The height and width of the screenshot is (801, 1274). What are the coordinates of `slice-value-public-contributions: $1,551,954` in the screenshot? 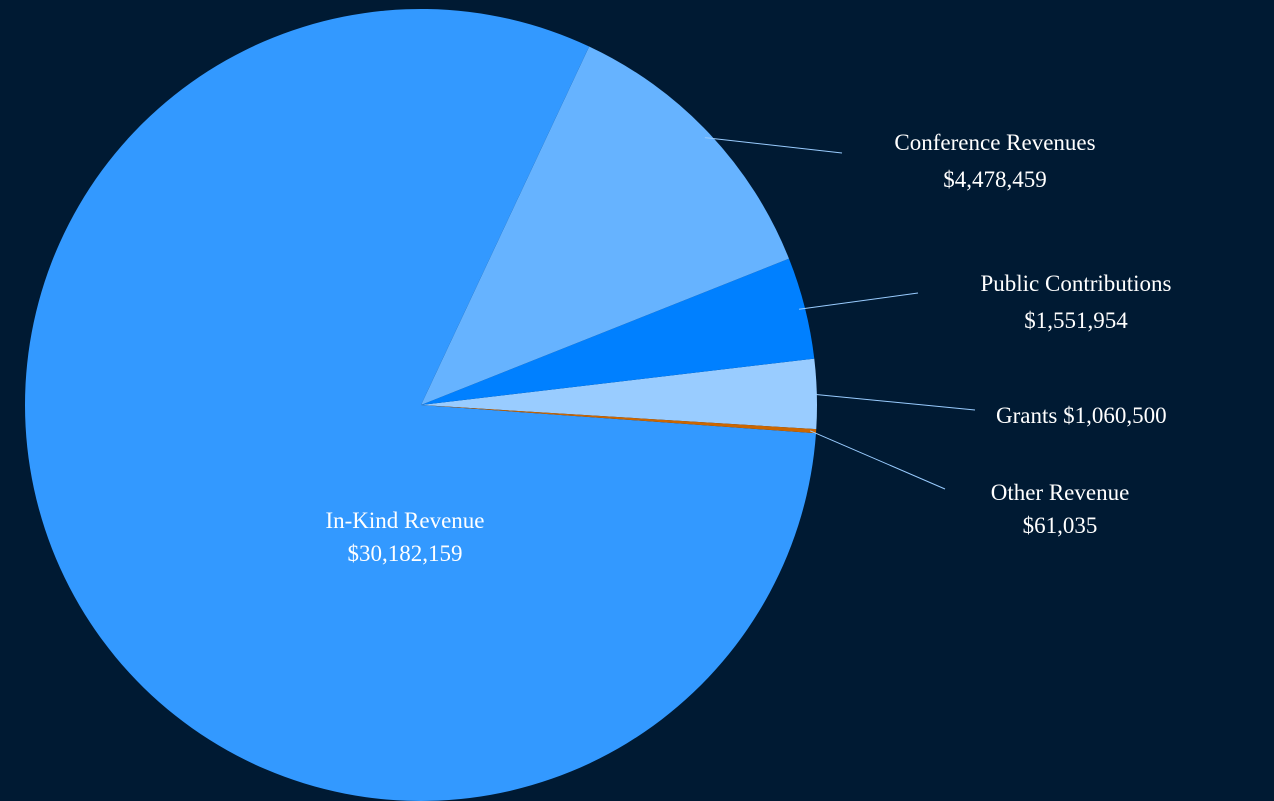 It's located at (1076, 320).